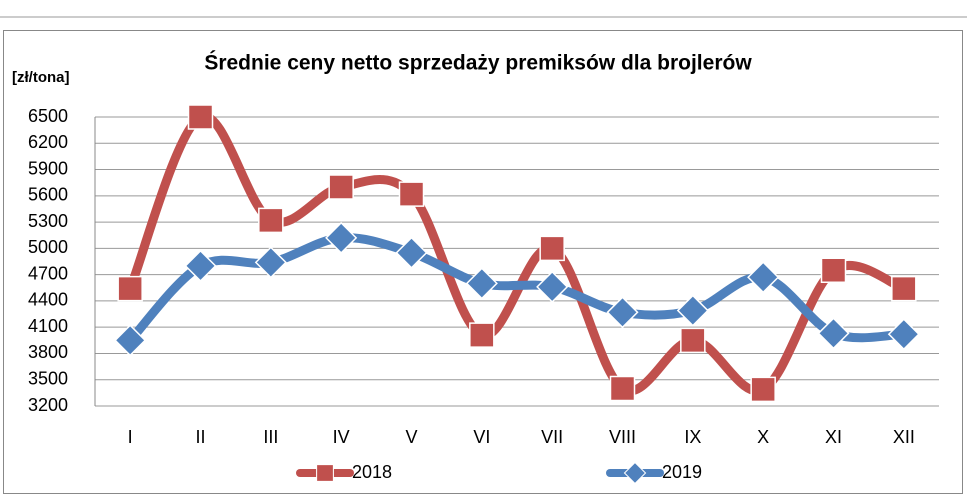 The width and height of the screenshot is (967, 499). I want to click on x-tick-label: II, so click(200, 437).